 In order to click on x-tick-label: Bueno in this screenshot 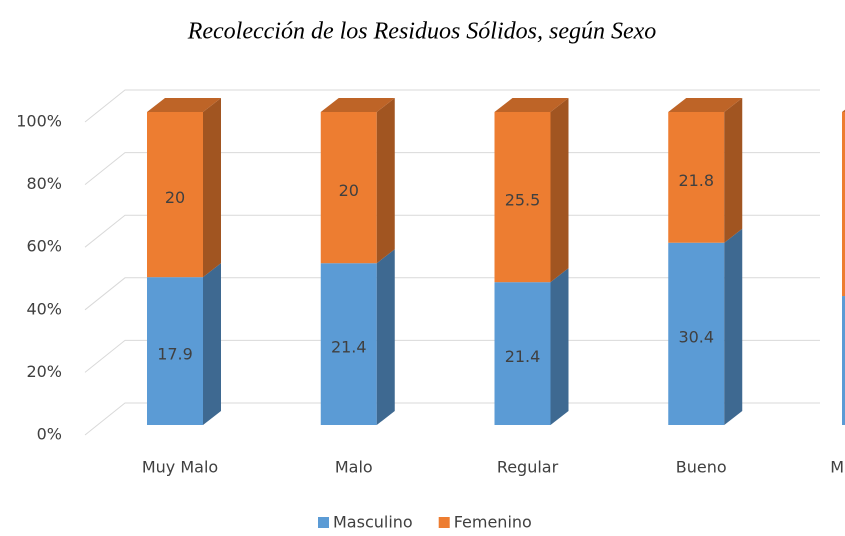, I will do `click(701, 467)`.